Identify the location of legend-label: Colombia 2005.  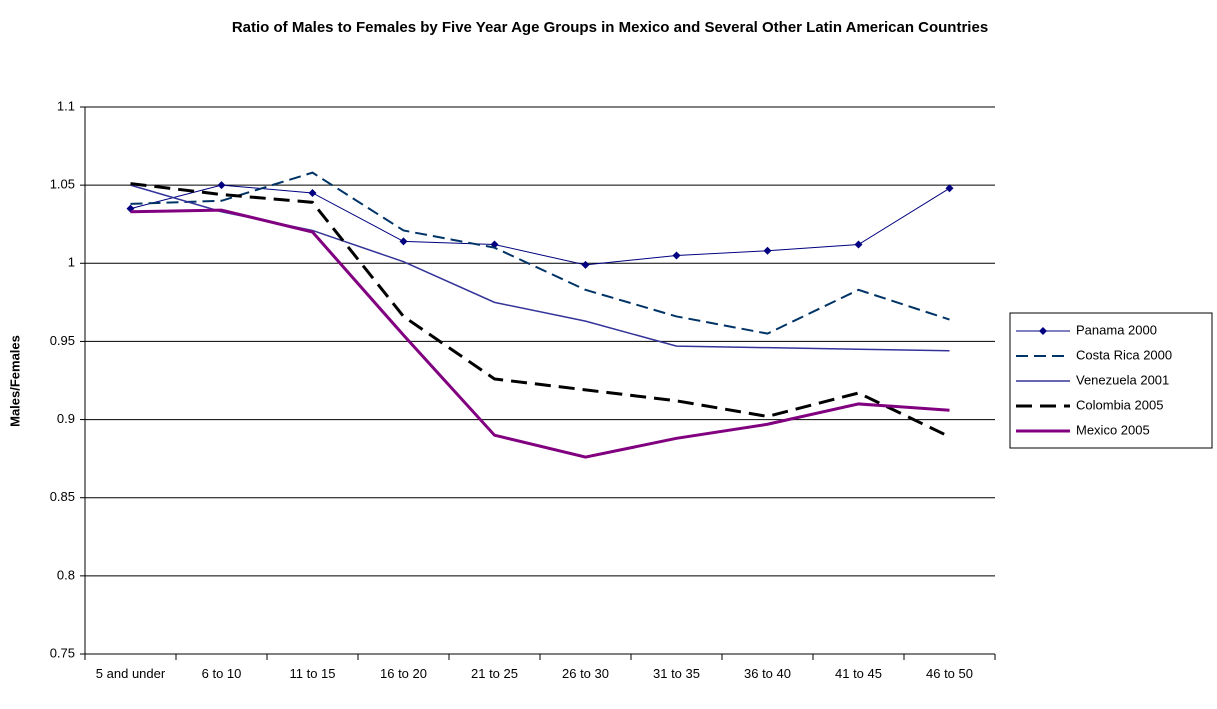
(1119, 404).